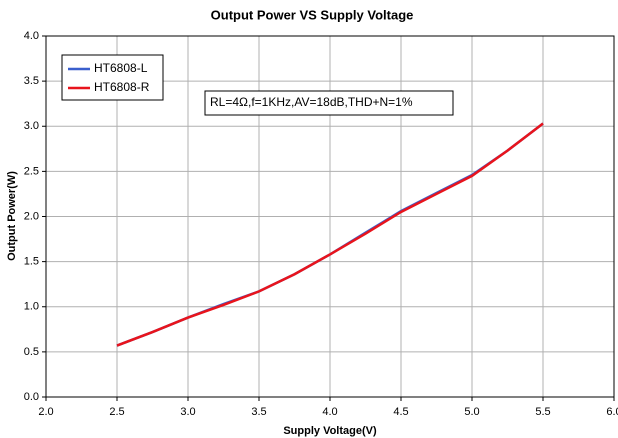  What do you see at coordinates (31, 262) in the screenshot?
I see `y-tick-label: 1.5` at bounding box center [31, 262].